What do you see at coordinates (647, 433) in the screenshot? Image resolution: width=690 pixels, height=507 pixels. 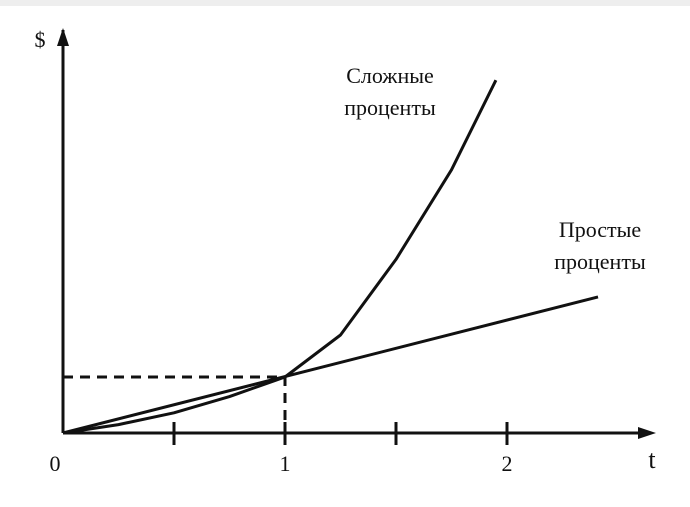 I see `x-arrow` at bounding box center [647, 433].